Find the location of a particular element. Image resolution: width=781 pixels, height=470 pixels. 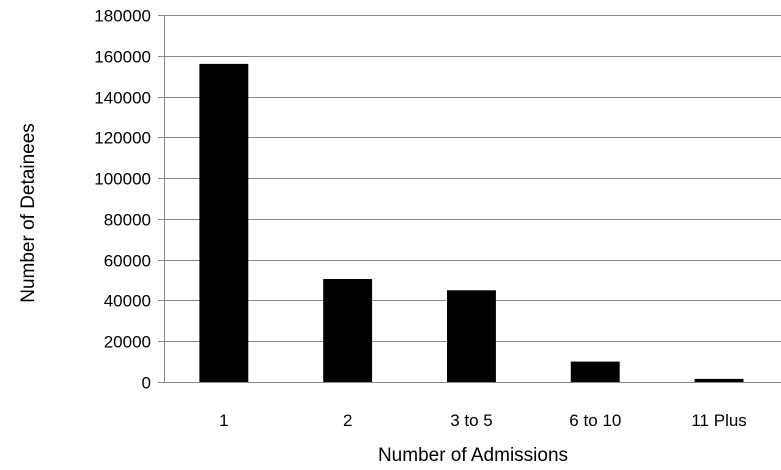

x-axis-title: Number of Admissions is located at coordinates (473, 455).